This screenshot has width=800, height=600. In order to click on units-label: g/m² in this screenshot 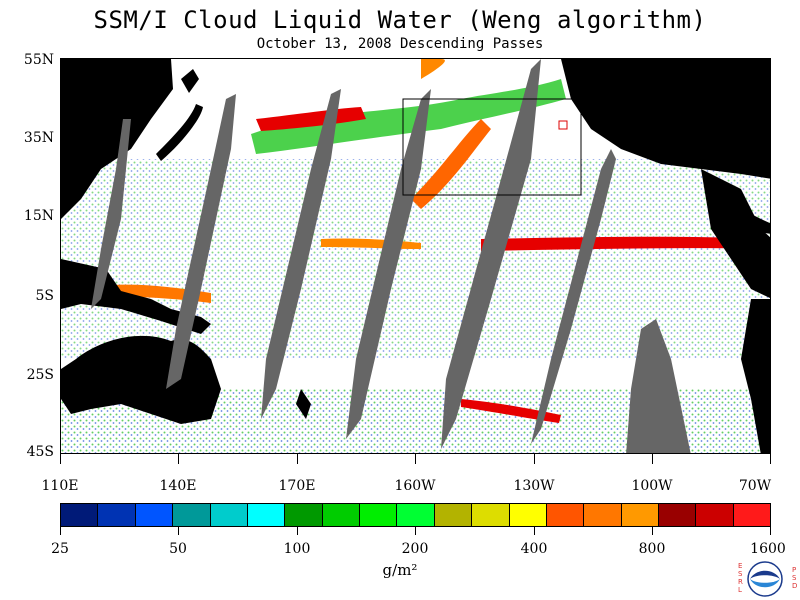, I will do `click(400, 570)`.